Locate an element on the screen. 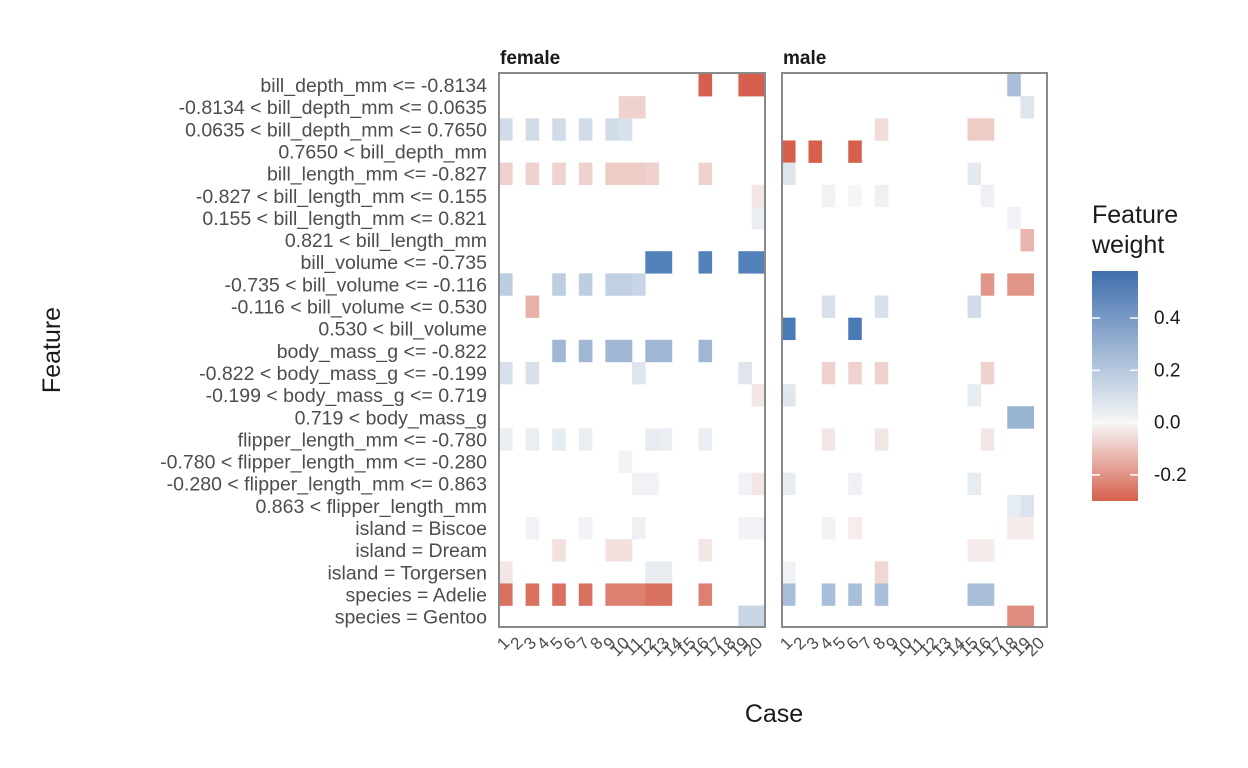  legend-tick-label: 0.4 is located at coordinates (1167, 318).